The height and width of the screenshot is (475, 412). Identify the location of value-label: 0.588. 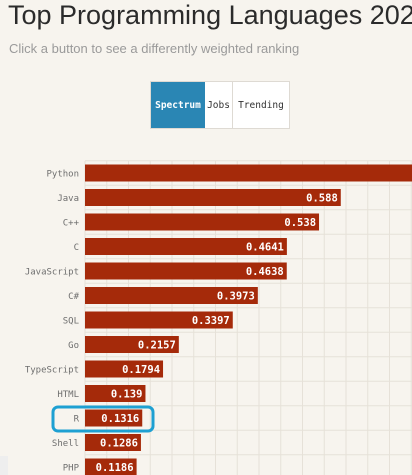
(322, 199).